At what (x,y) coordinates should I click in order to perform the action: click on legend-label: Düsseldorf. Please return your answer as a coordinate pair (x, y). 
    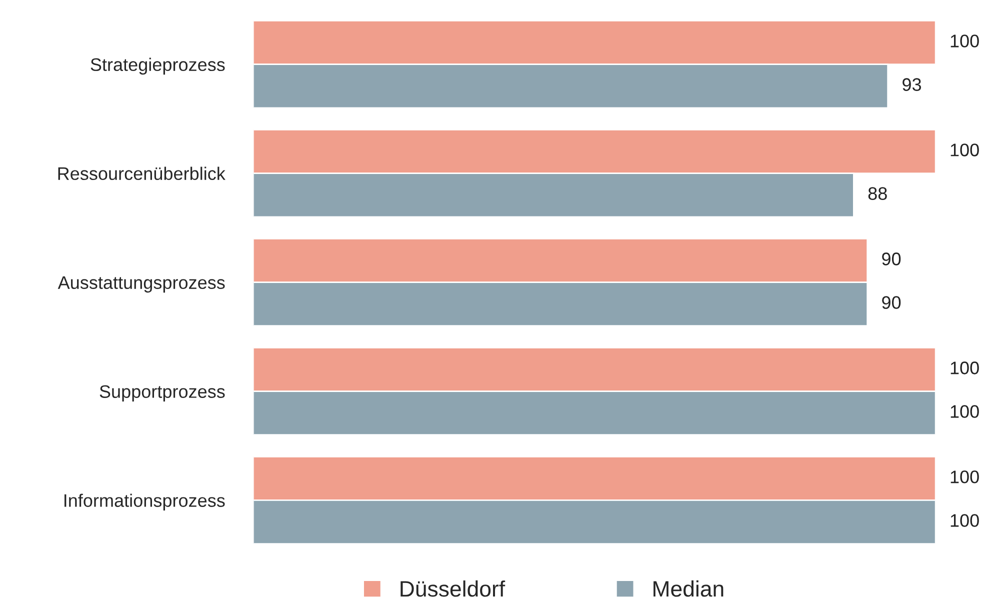
    Looking at the image, I should click on (453, 588).